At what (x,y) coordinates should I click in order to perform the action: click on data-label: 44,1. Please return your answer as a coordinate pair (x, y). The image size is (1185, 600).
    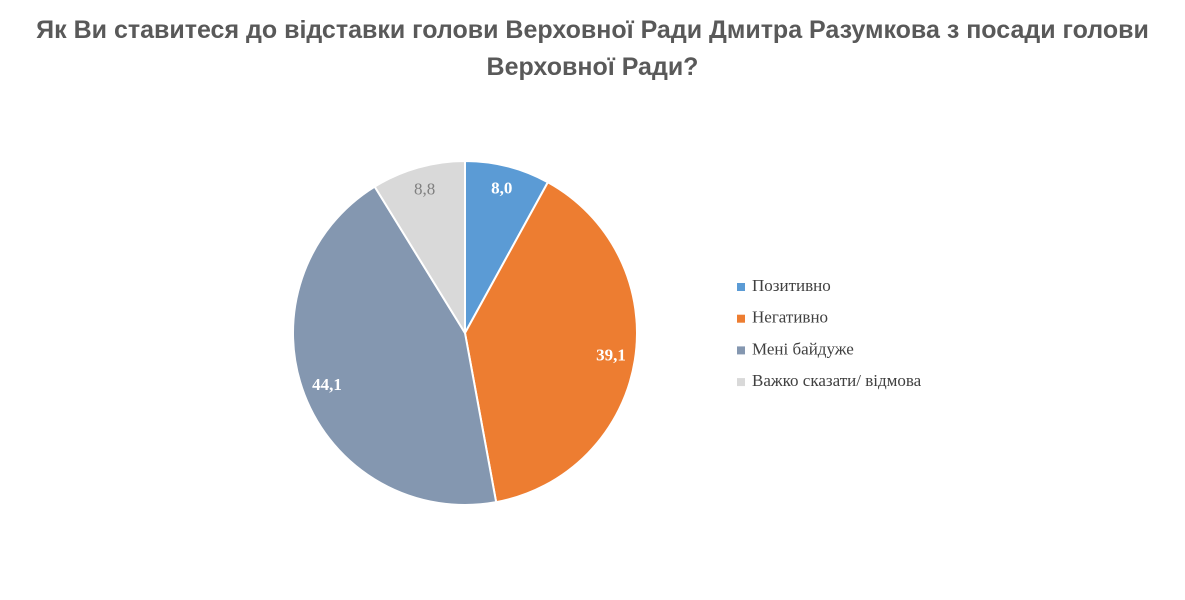
    Looking at the image, I should click on (327, 384).